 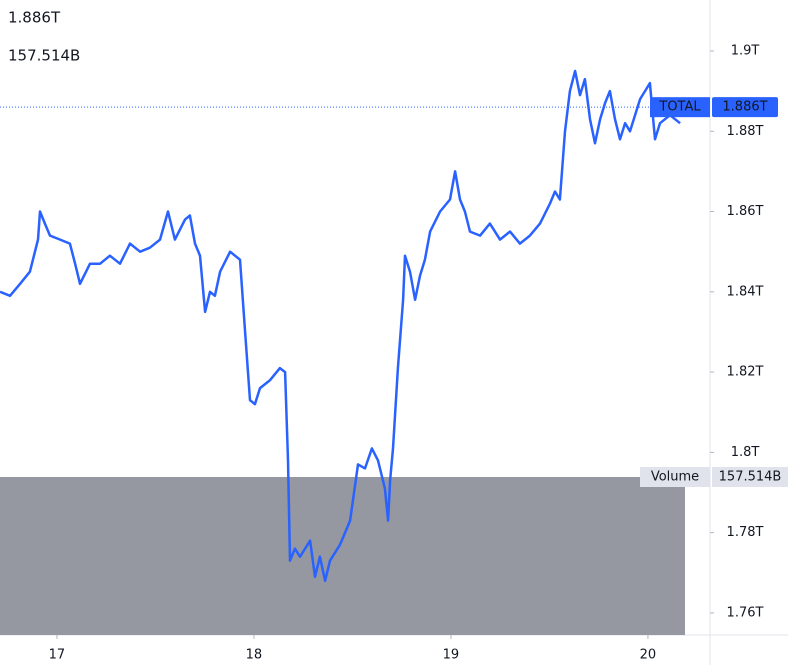 What do you see at coordinates (451, 655) in the screenshot?
I see `x-tick-label: 19` at bounding box center [451, 655].